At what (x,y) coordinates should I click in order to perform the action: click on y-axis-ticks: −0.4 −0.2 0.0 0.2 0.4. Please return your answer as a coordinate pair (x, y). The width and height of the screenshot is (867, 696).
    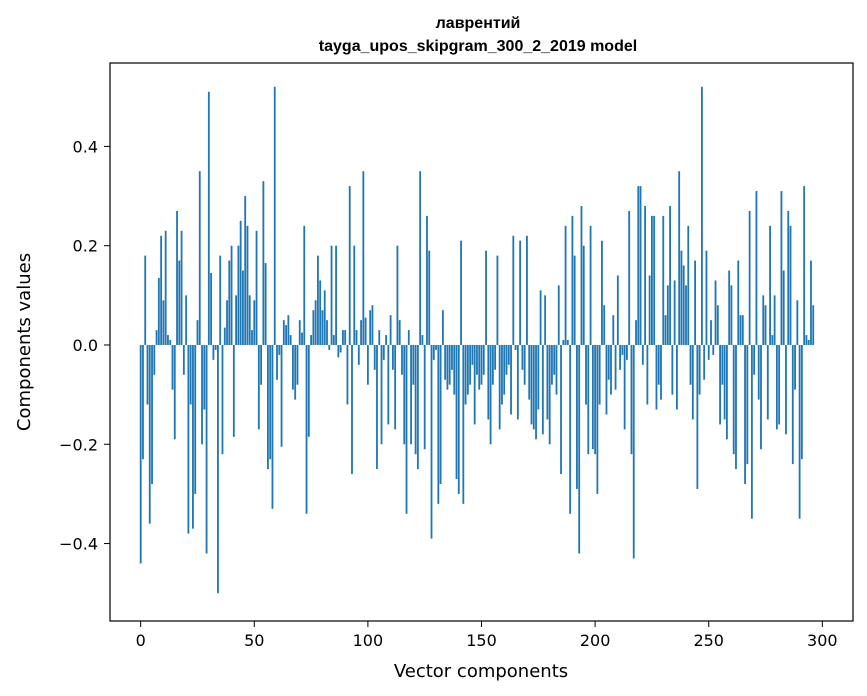
    Looking at the image, I should click on (84, 345).